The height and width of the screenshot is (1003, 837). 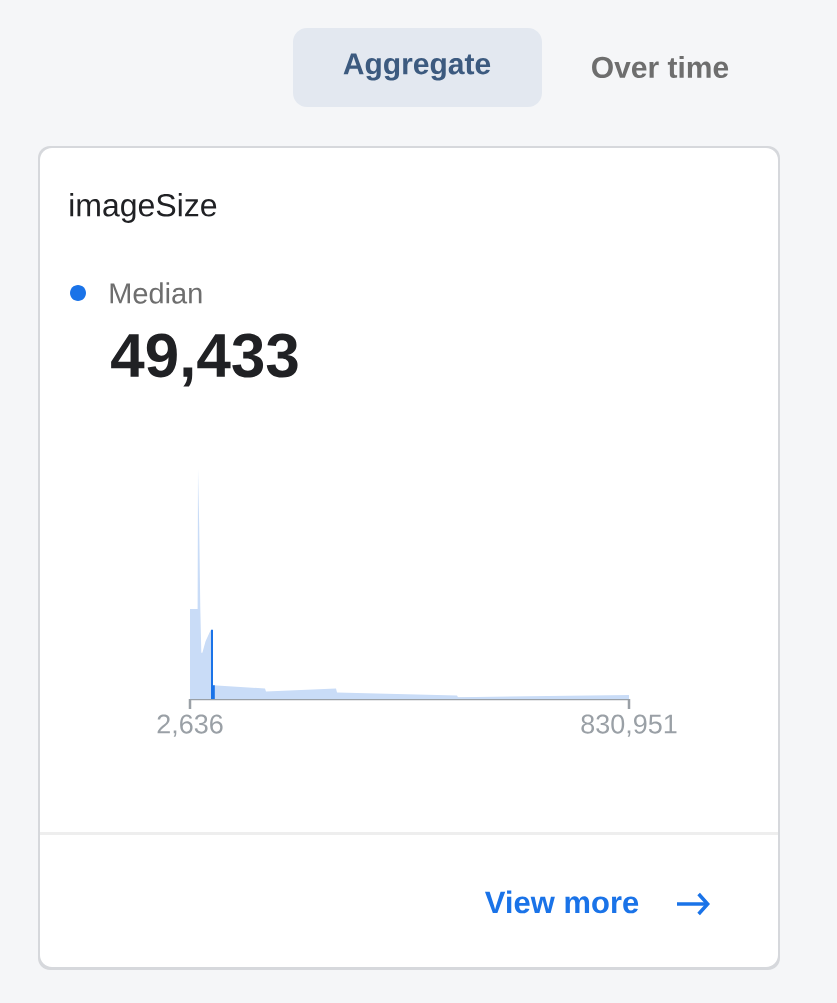 What do you see at coordinates (156, 293) in the screenshot?
I see `legend-label: Median` at bounding box center [156, 293].